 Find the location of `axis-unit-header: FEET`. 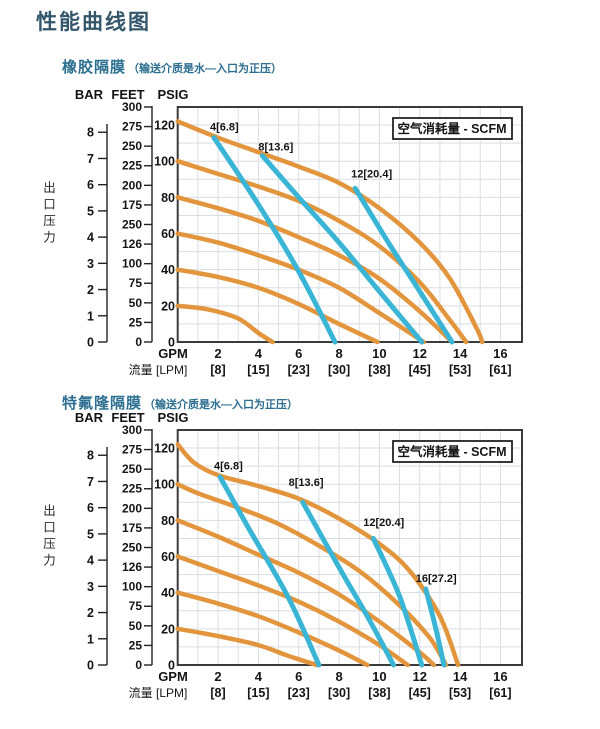

axis-unit-header: FEET is located at coordinates (127, 94).